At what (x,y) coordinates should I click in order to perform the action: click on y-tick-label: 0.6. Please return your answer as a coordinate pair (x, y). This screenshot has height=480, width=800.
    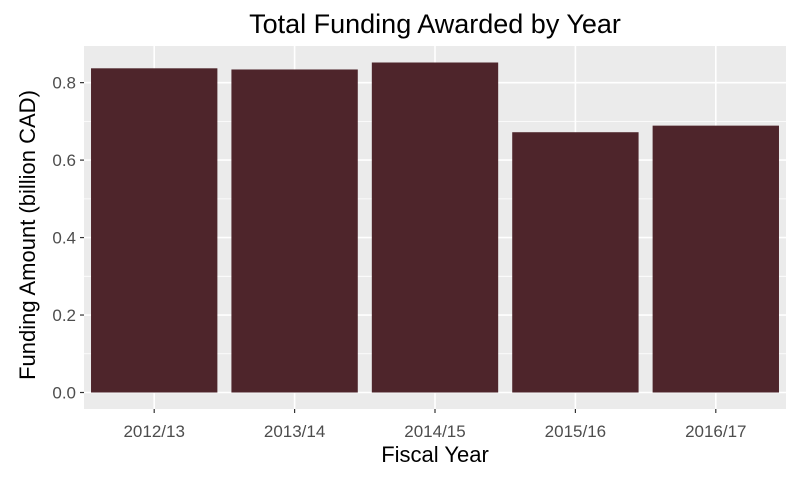
    Looking at the image, I should click on (64, 160).